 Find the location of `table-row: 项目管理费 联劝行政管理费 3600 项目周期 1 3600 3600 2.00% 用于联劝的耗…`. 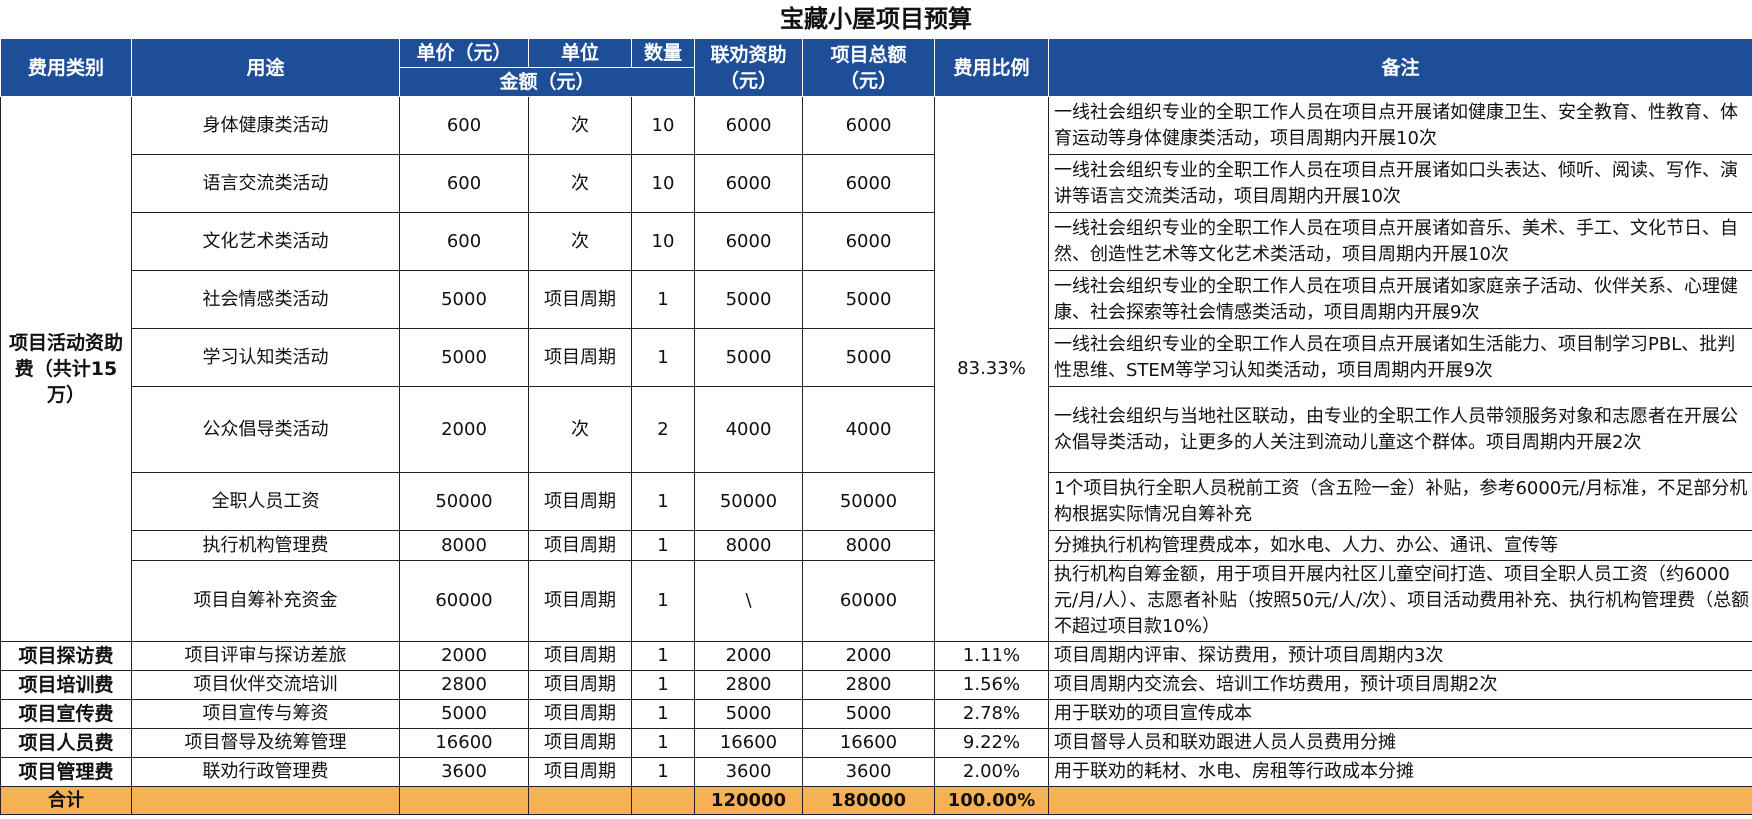

table-row: 项目管理费 联劝行政管理费 3600 项目周期 1 3600 3600 2.00% 用于联劝的耗… is located at coordinates (876, 772).